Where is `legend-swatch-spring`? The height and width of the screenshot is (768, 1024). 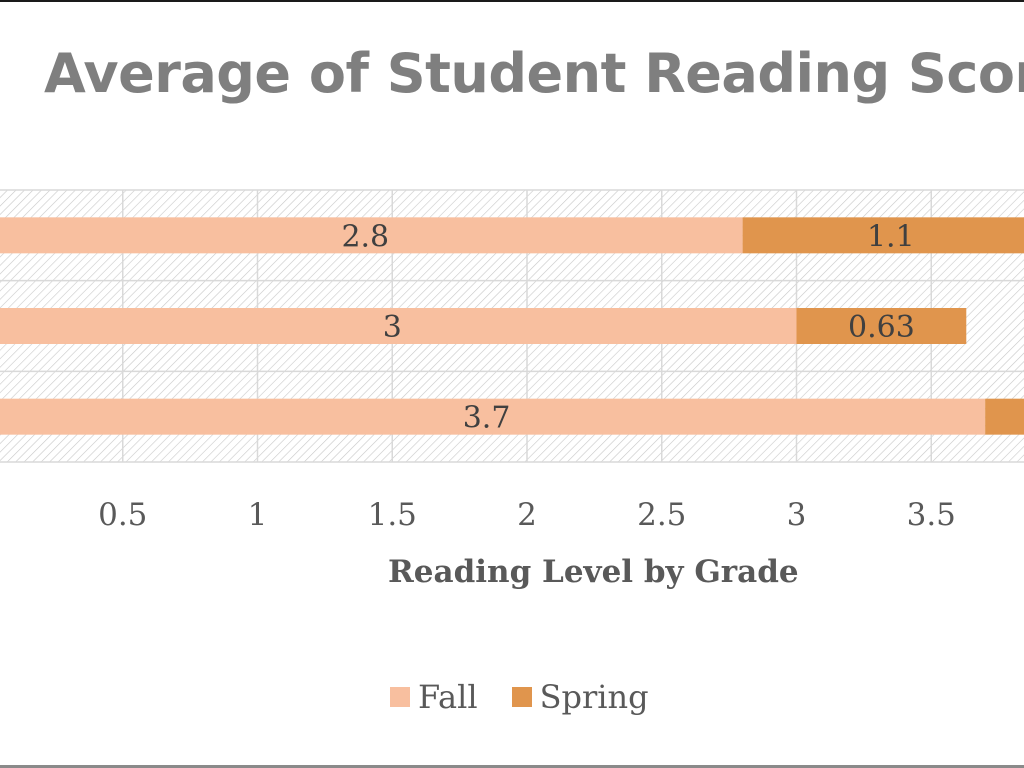
legend-swatch-spring is located at coordinates (521, 697).